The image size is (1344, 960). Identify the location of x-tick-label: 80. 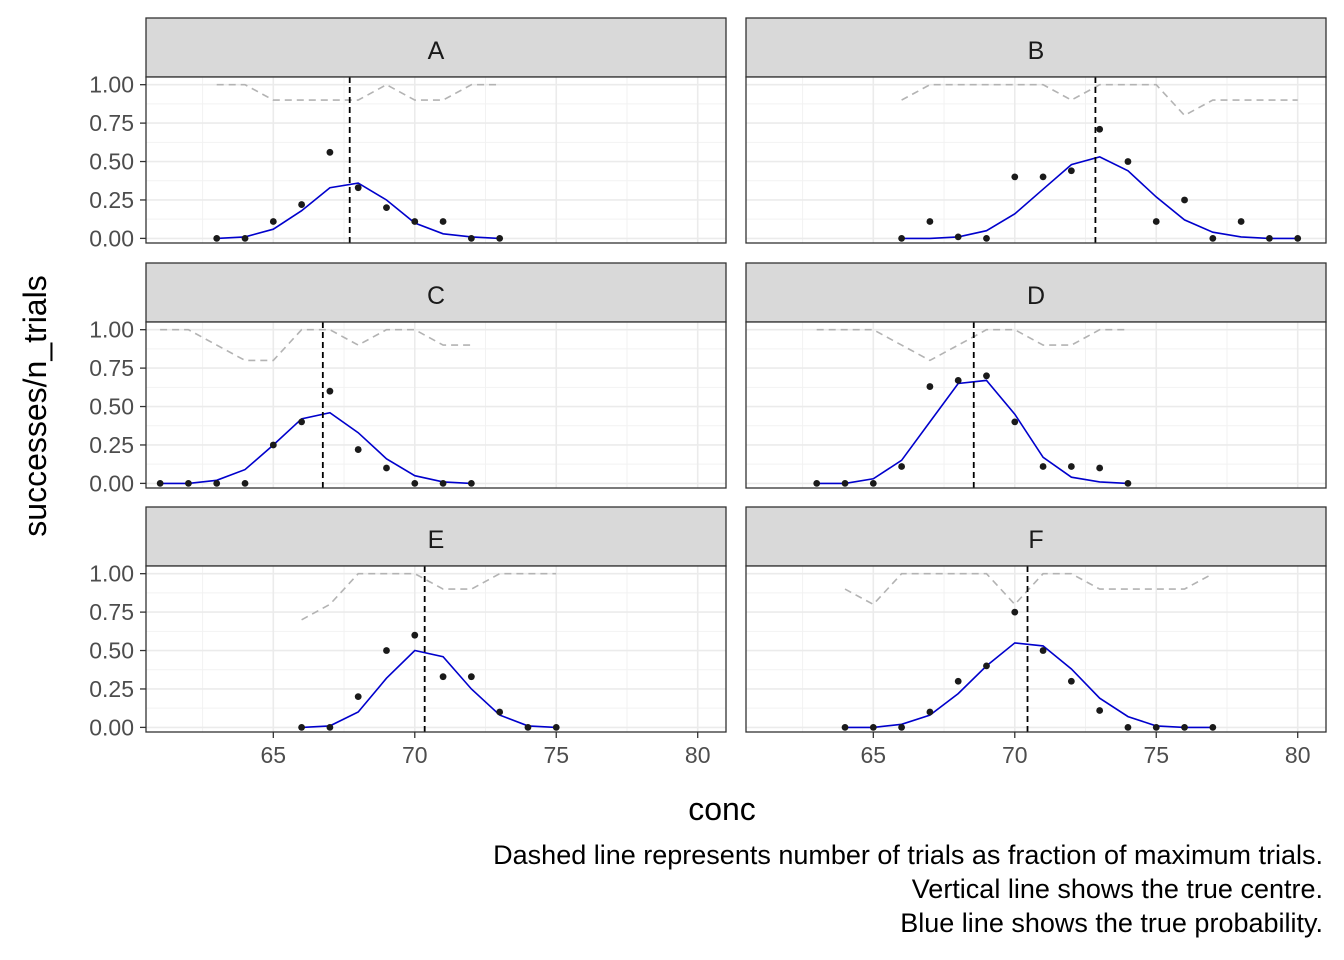
(1298, 755).